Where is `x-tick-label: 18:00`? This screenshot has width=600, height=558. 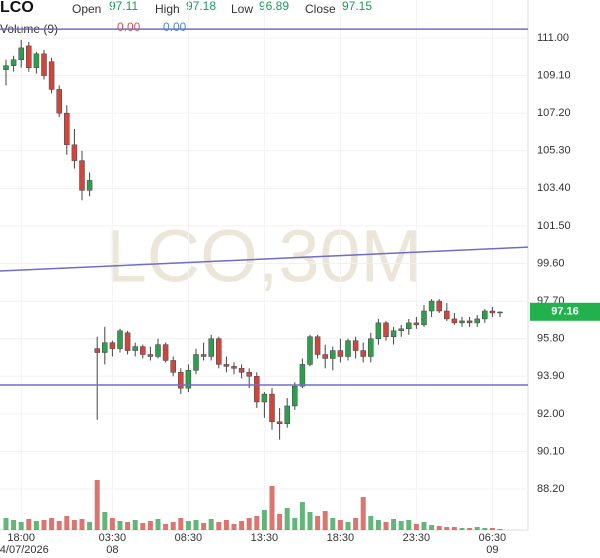
x-tick-label: 18:00 is located at coordinates (21, 538).